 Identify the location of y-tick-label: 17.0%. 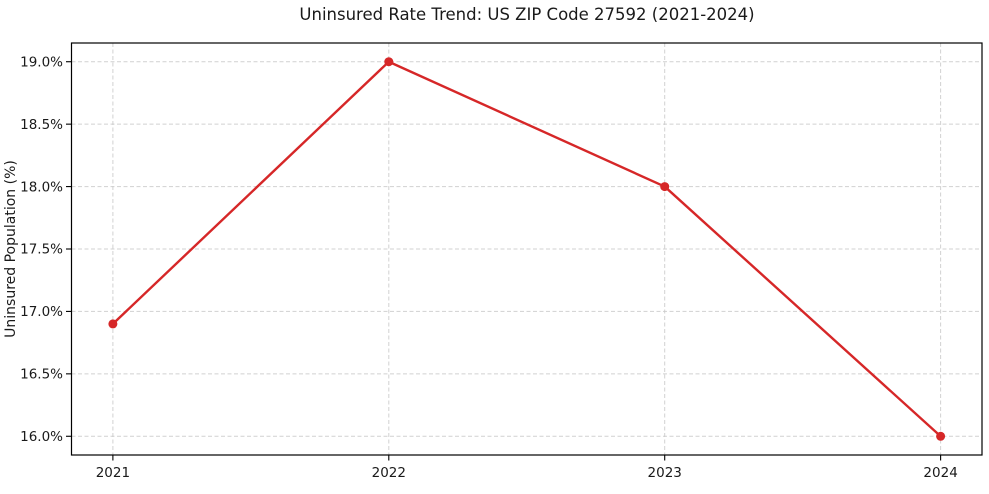
(41, 312).